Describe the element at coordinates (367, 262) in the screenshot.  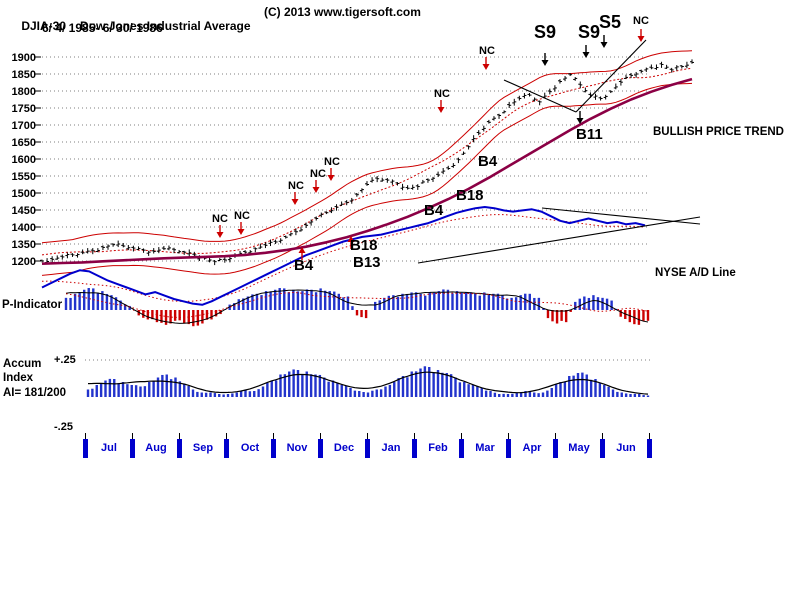
I see `buy-signal-label: B13` at that location.